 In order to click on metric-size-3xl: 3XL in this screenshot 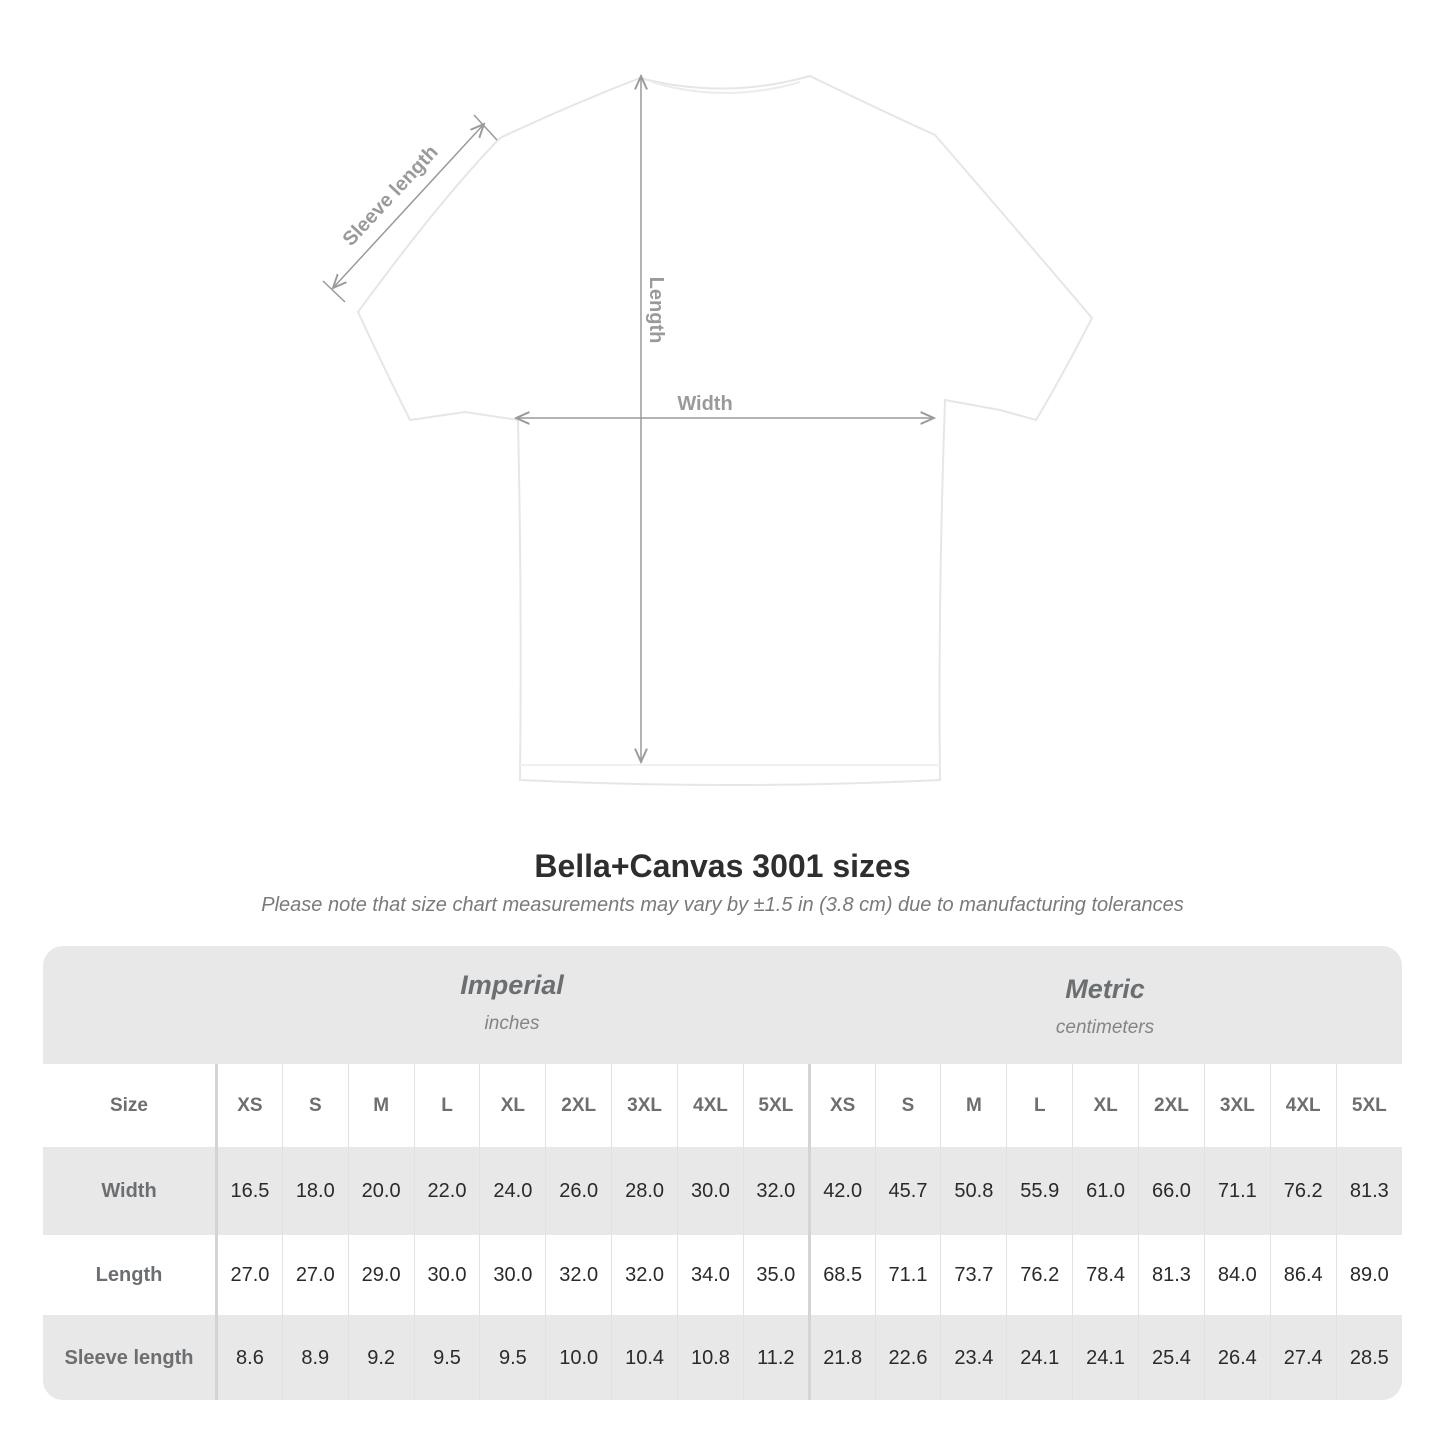, I will do `click(1237, 1105)`.